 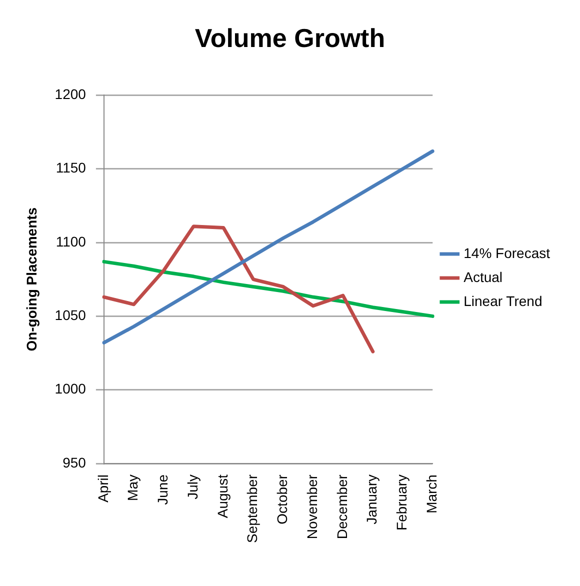 I want to click on x-tick-label: March, so click(x=431, y=494).